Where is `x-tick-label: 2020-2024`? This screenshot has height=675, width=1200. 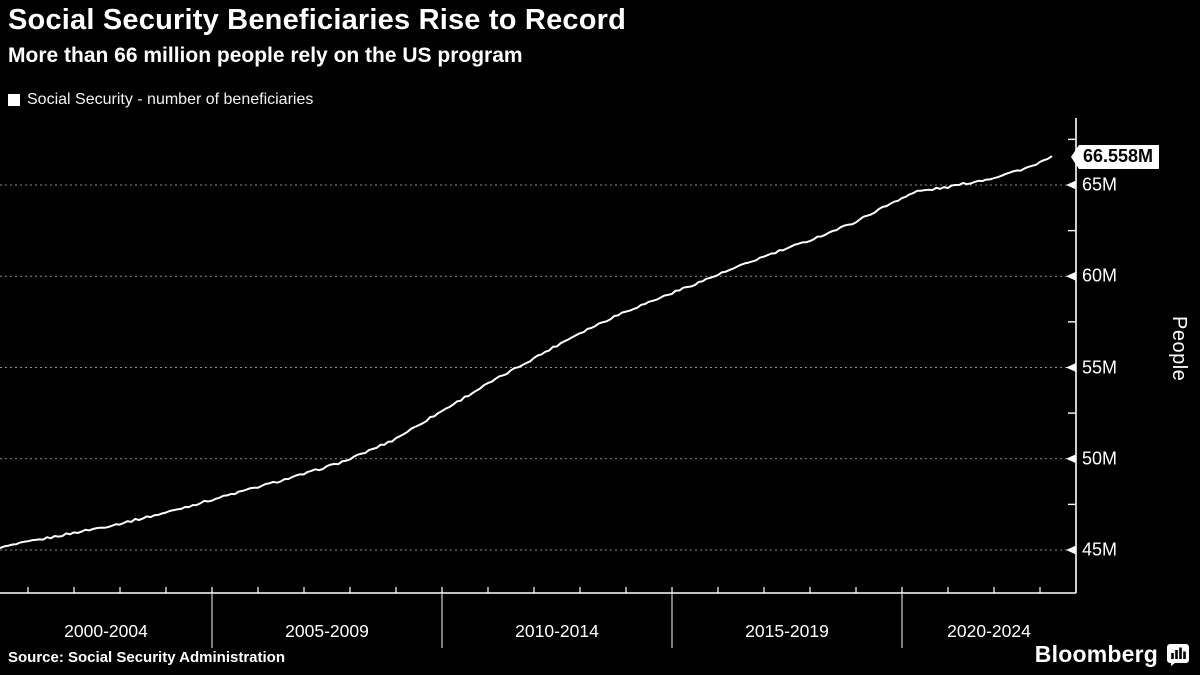 x-tick-label: 2020-2024 is located at coordinates (989, 631).